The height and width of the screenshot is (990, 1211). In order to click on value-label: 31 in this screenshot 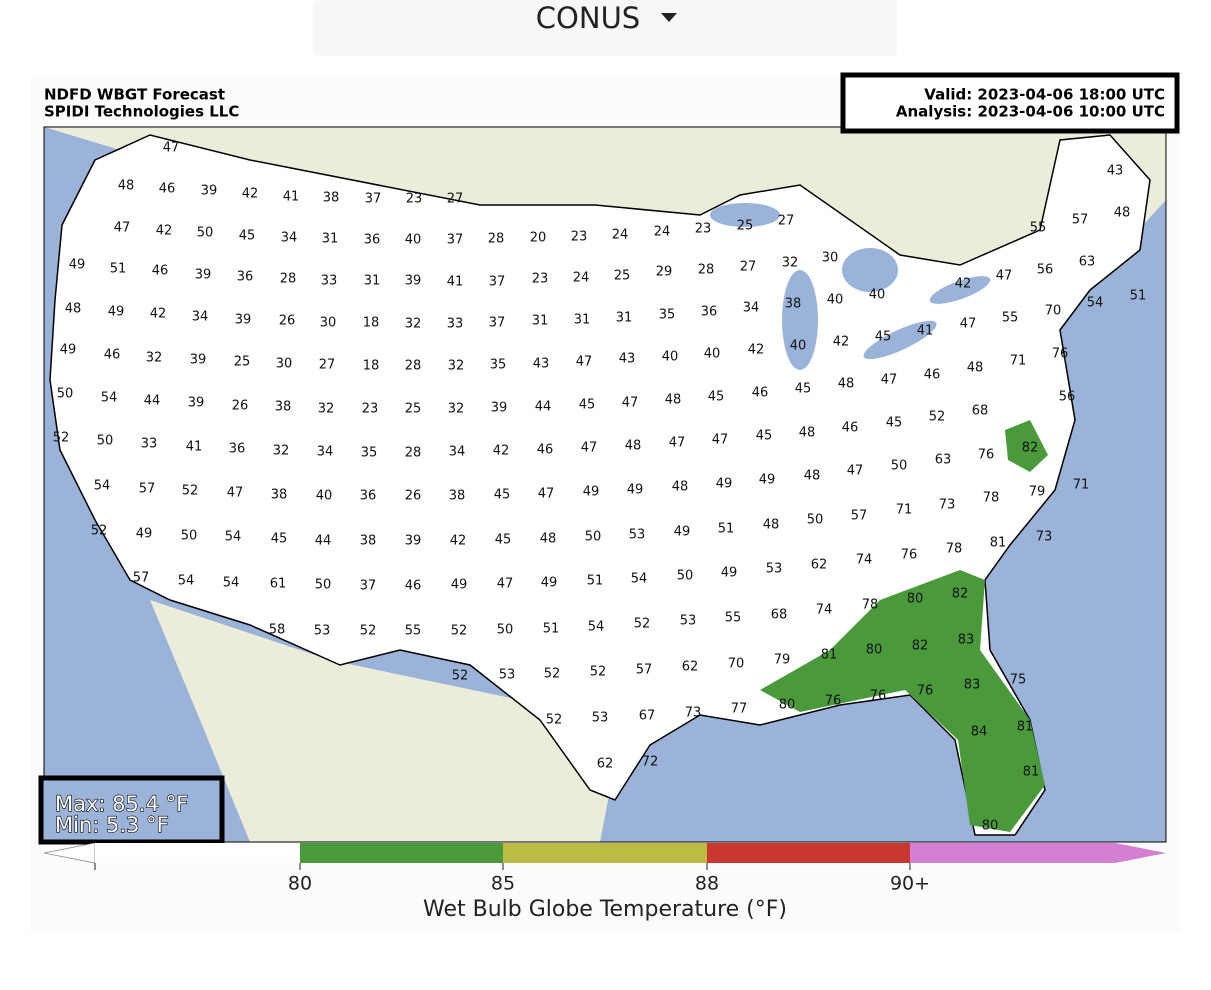, I will do `click(372, 281)`.